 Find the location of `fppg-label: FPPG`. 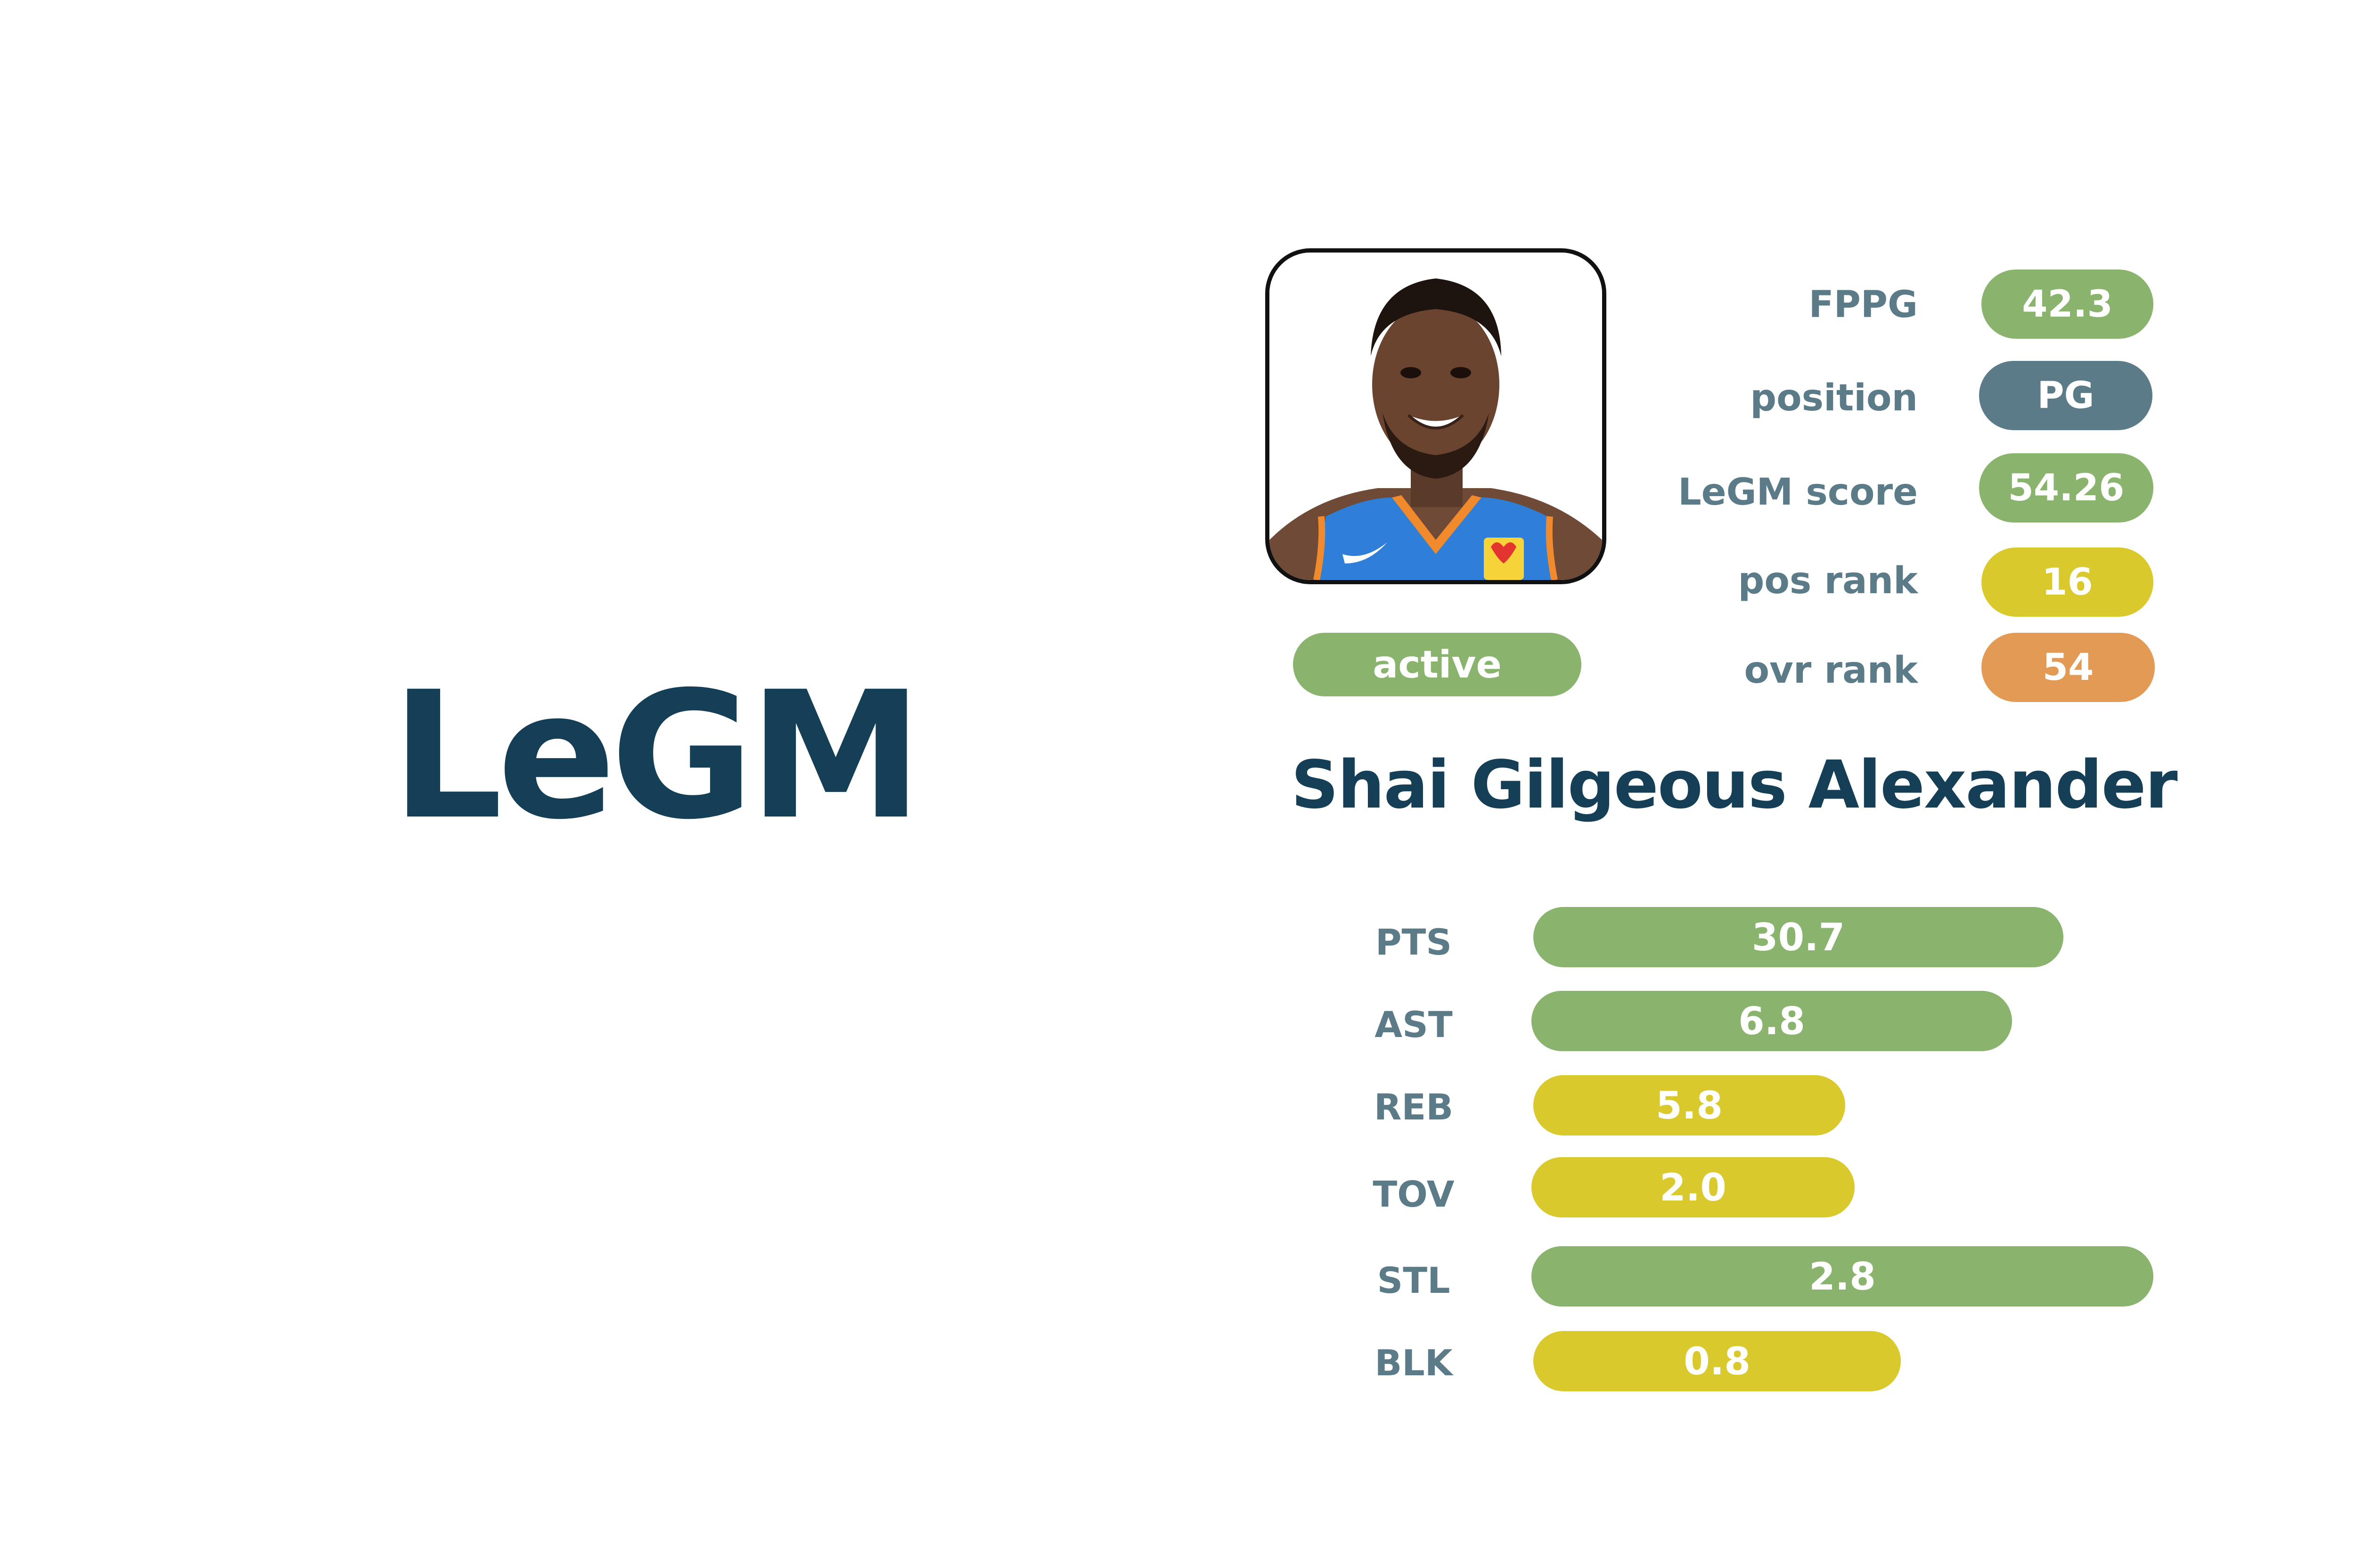

fppg-label: FPPG is located at coordinates (1863, 305).